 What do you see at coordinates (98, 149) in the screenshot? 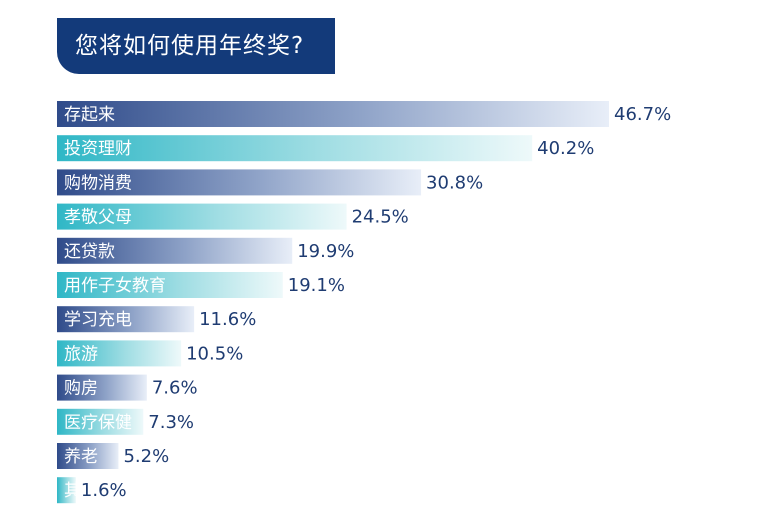
I see `bar-category-label: 投资理财` at bounding box center [98, 149].